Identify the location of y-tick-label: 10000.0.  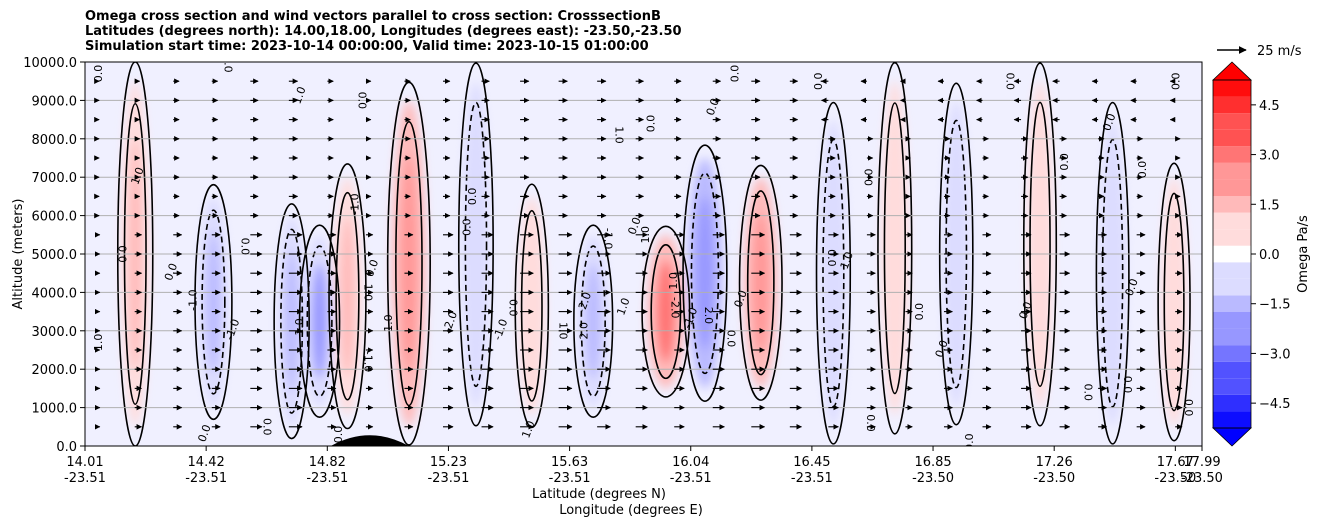
(50, 63).